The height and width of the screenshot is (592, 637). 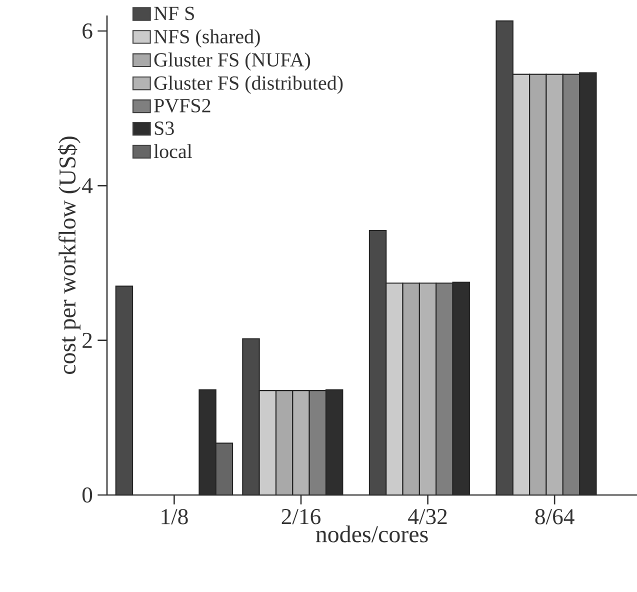 What do you see at coordinates (372, 533) in the screenshot?
I see `x-axis-title: nodes/cores` at bounding box center [372, 533].